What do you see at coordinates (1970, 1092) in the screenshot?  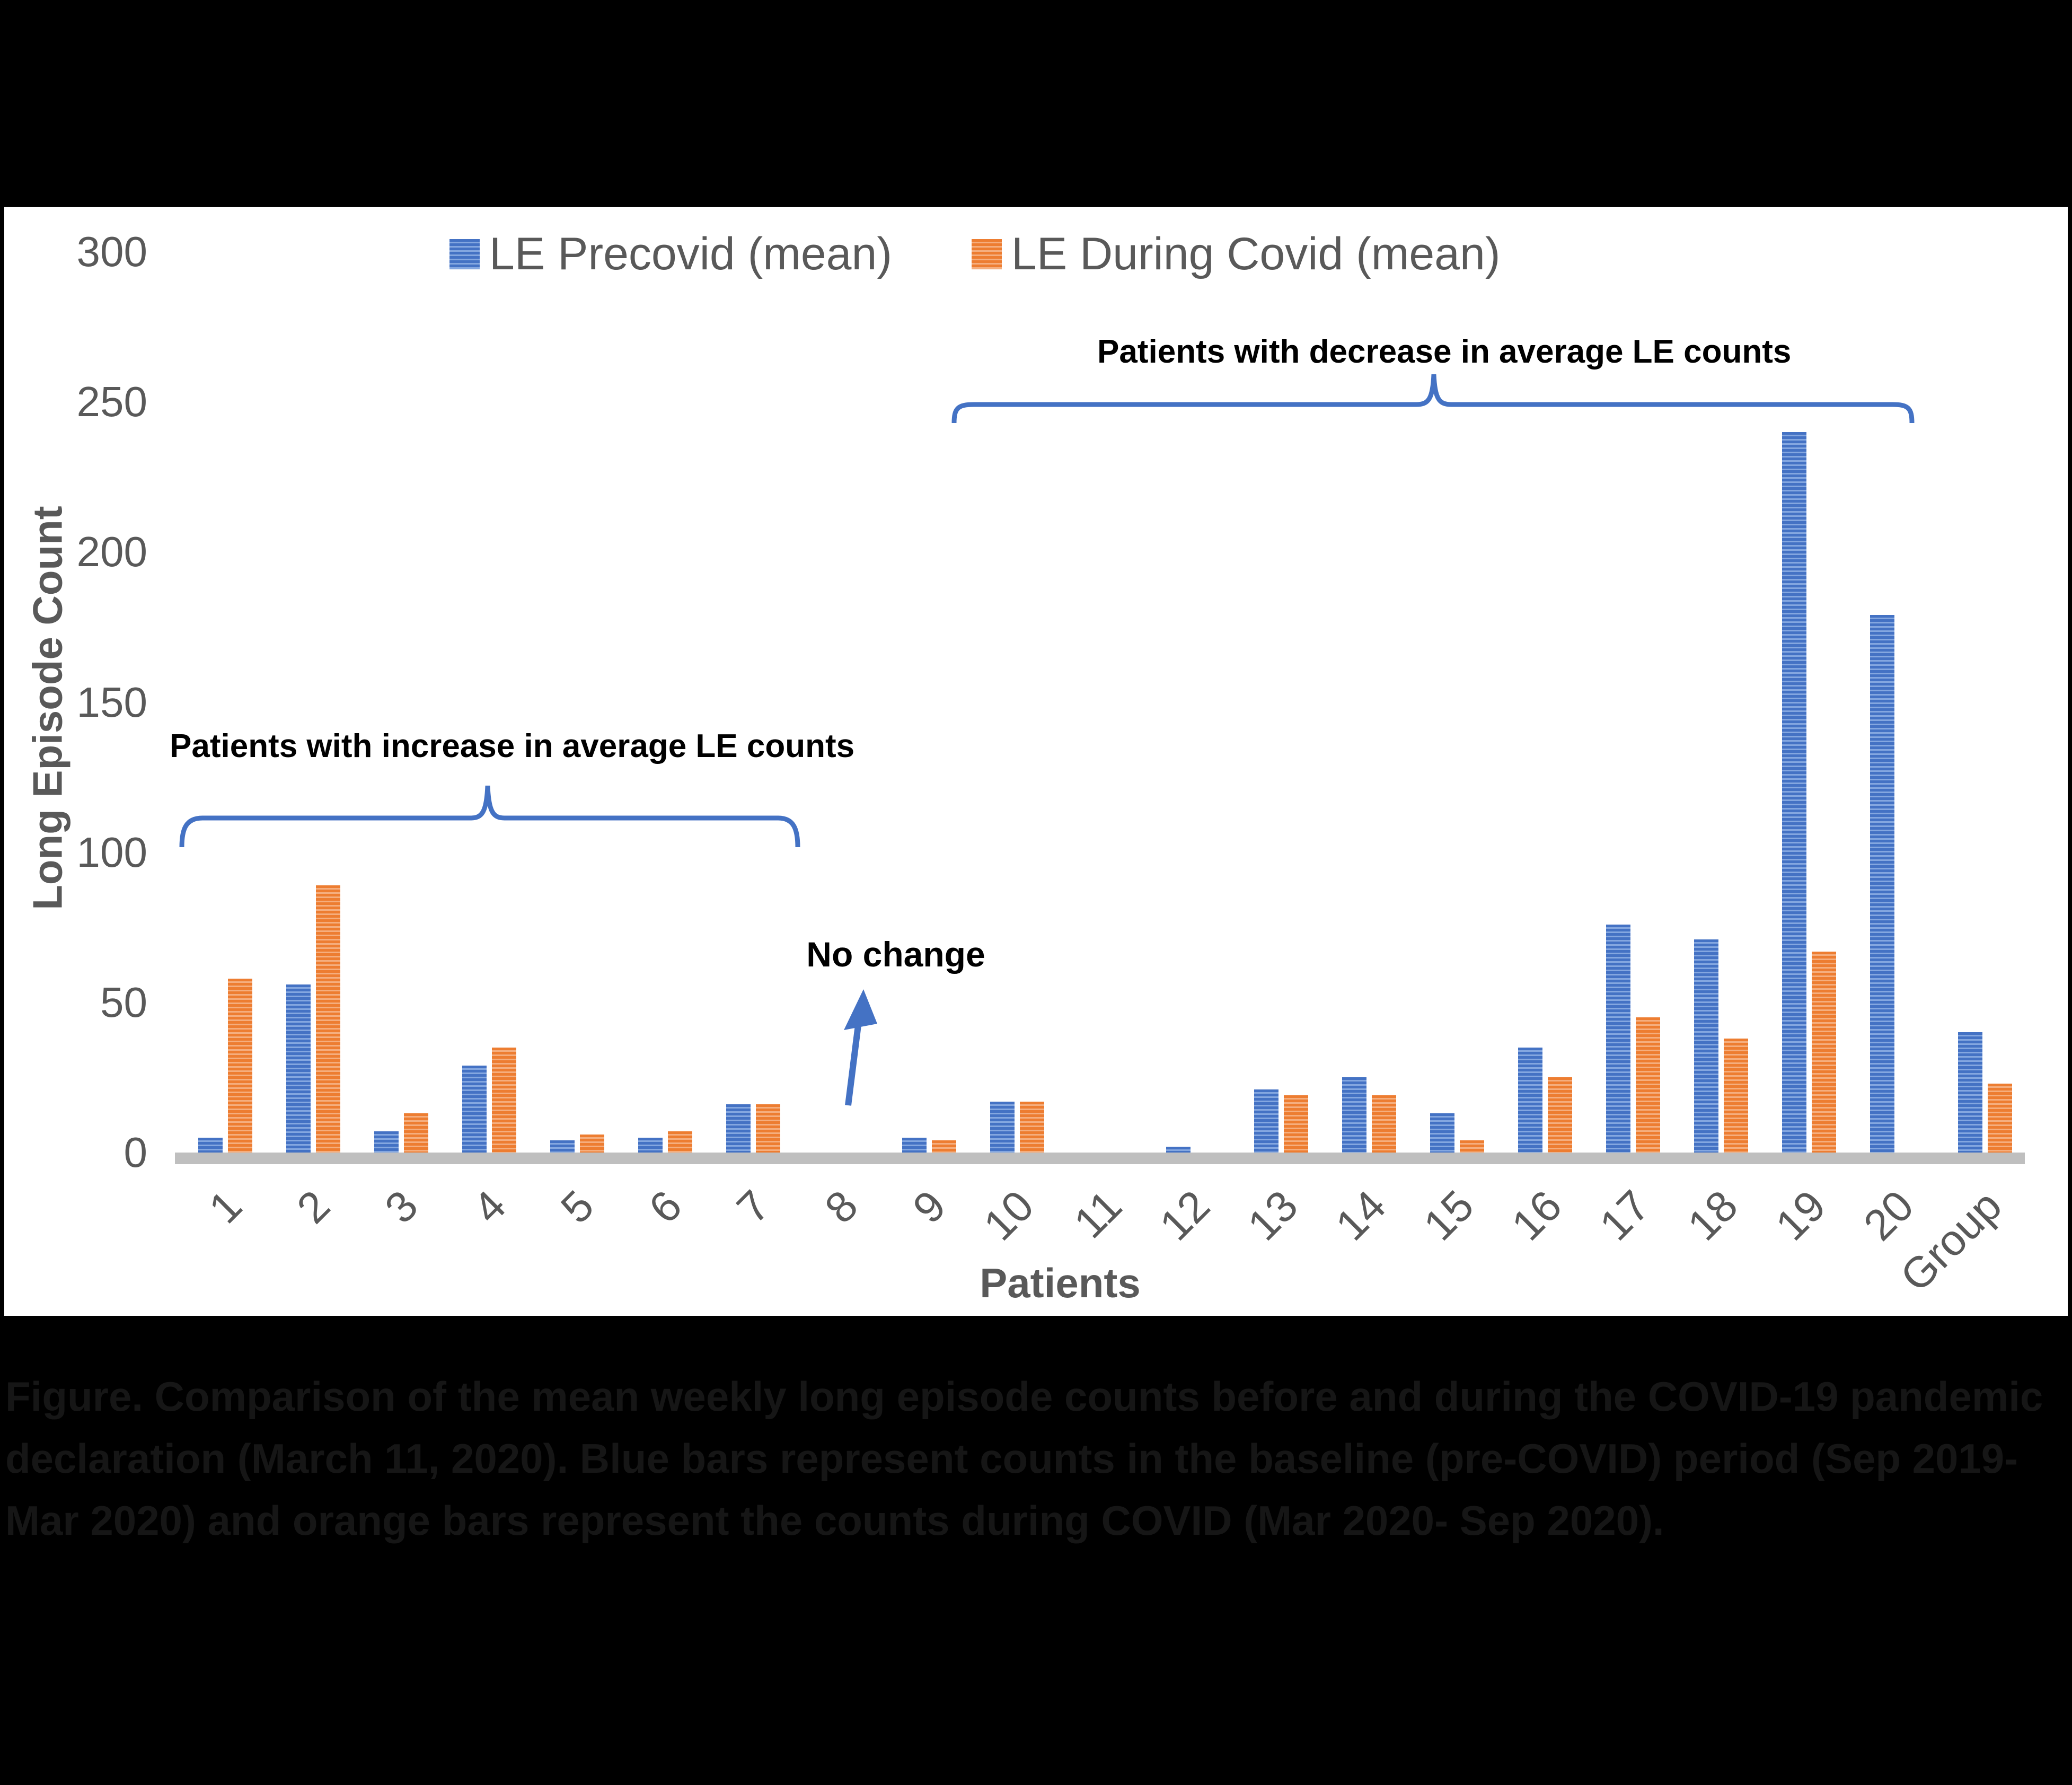 I see `bar-precovid-Group` at bounding box center [1970, 1092].